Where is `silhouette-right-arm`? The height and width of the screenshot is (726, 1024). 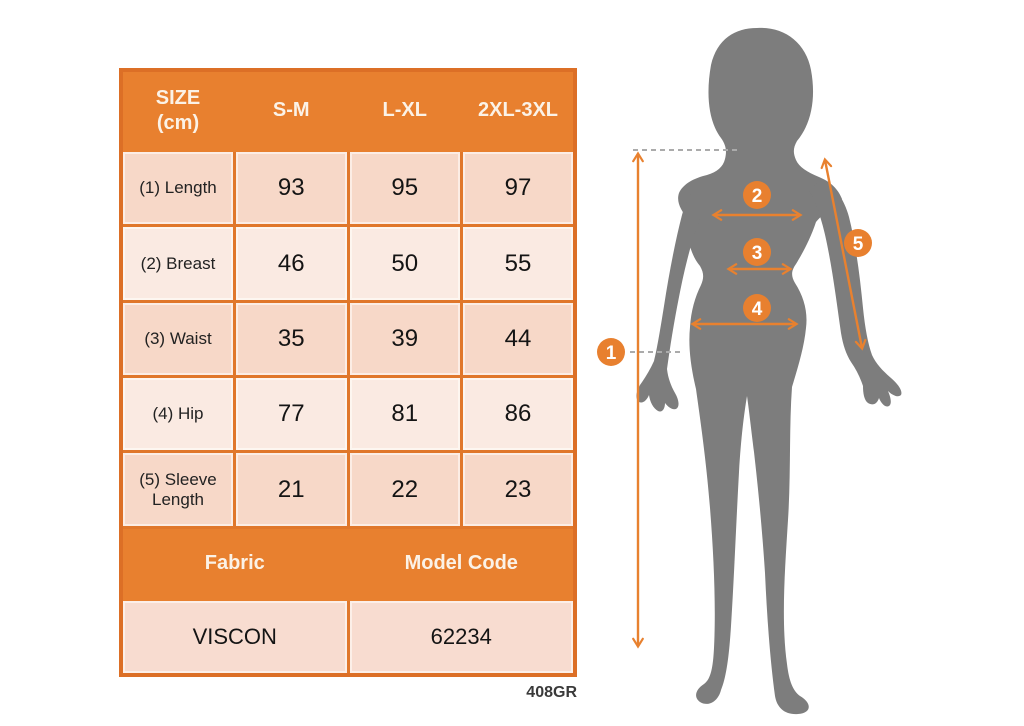 silhouette-right-arm is located at coordinates (855, 293).